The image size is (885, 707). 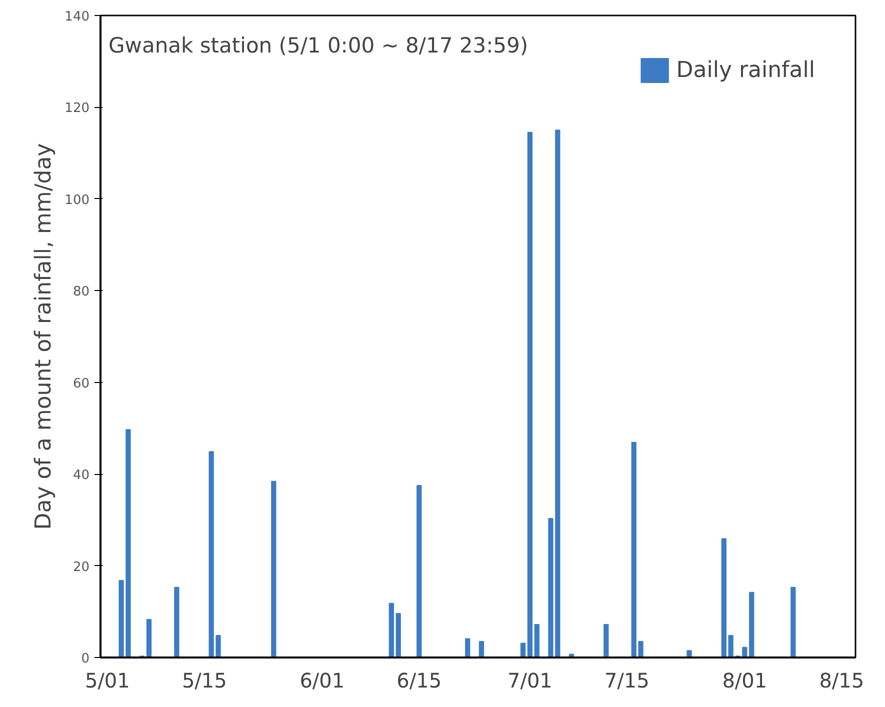 I want to click on y-axis-title: Day of a mount of rainfall, mm/day, so click(x=44, y=336).